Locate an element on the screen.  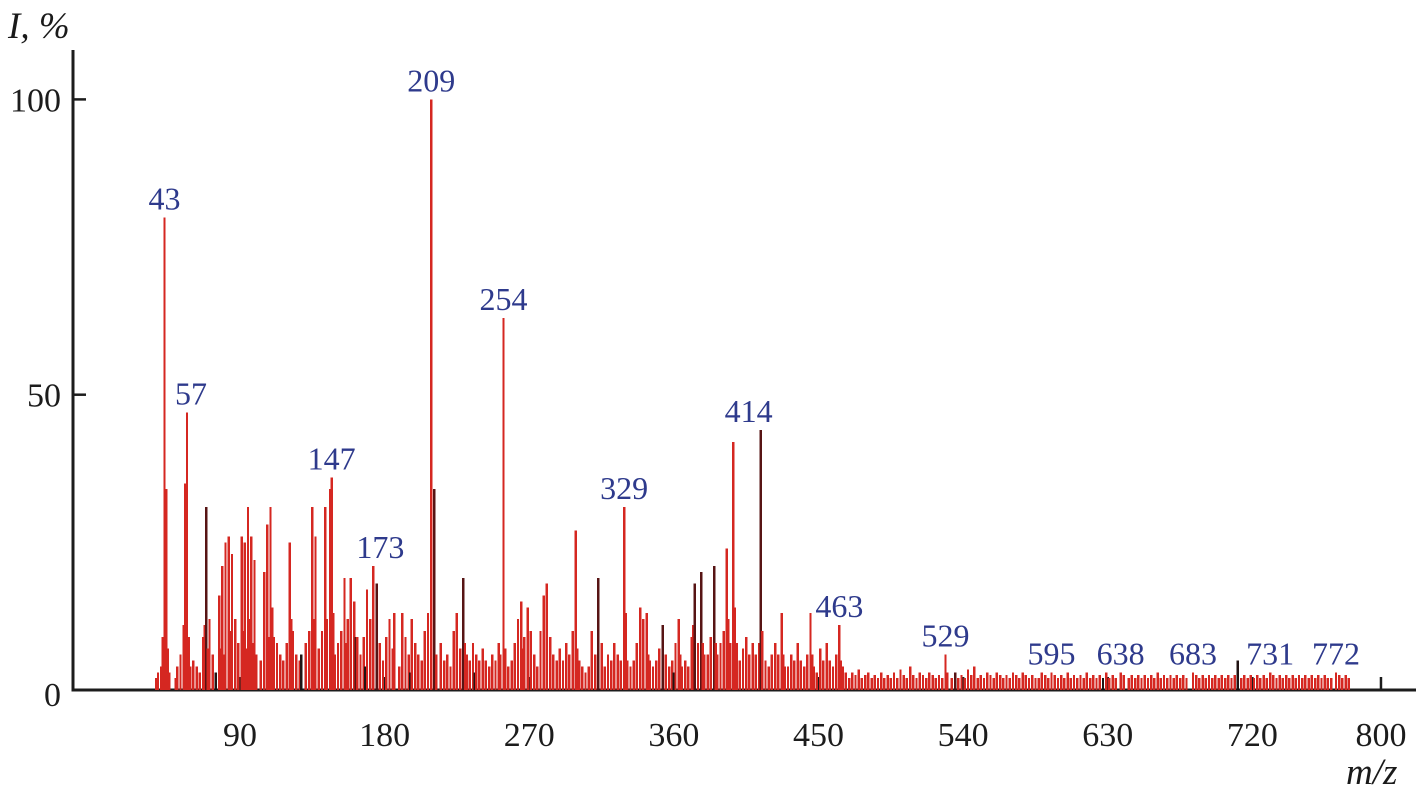
peak-mz-label: 43 is located at coordinates (164, 199).